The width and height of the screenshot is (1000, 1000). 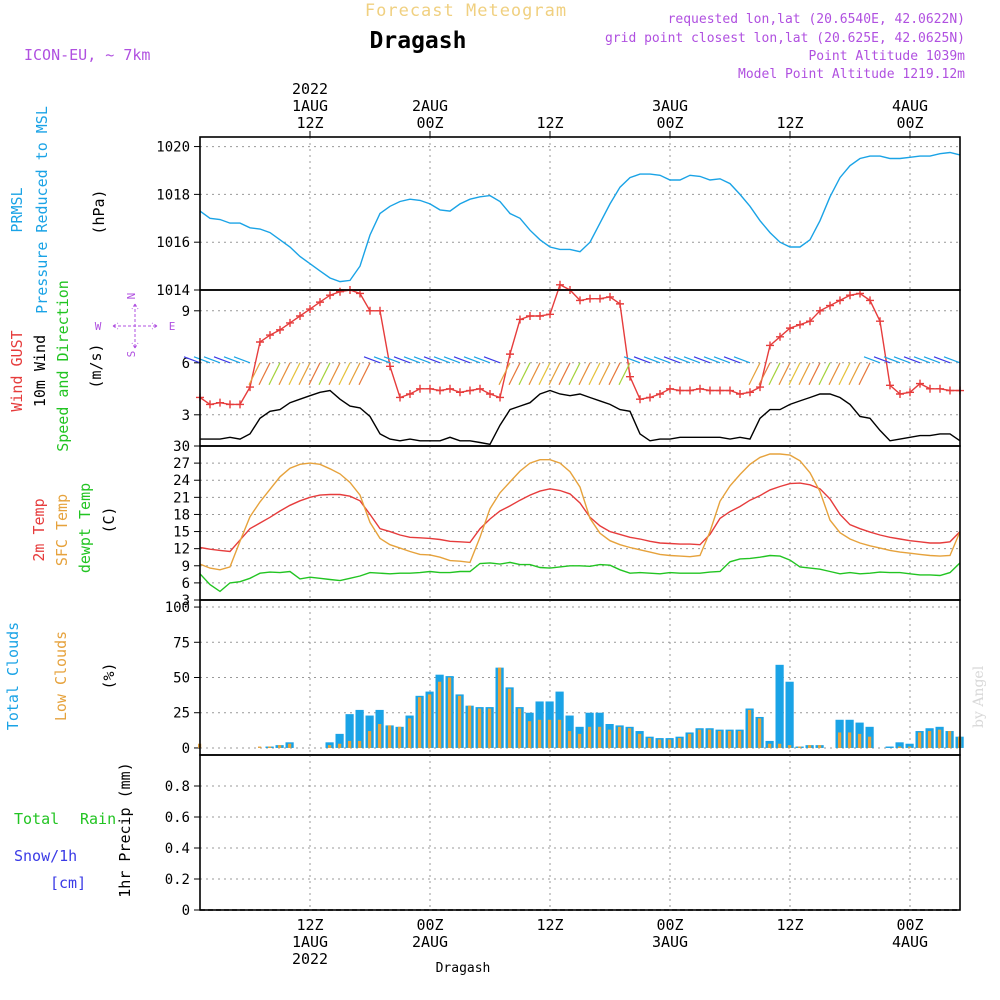 I want to click on bottom-time-label: 2AUG, so click(x=430, y=942).